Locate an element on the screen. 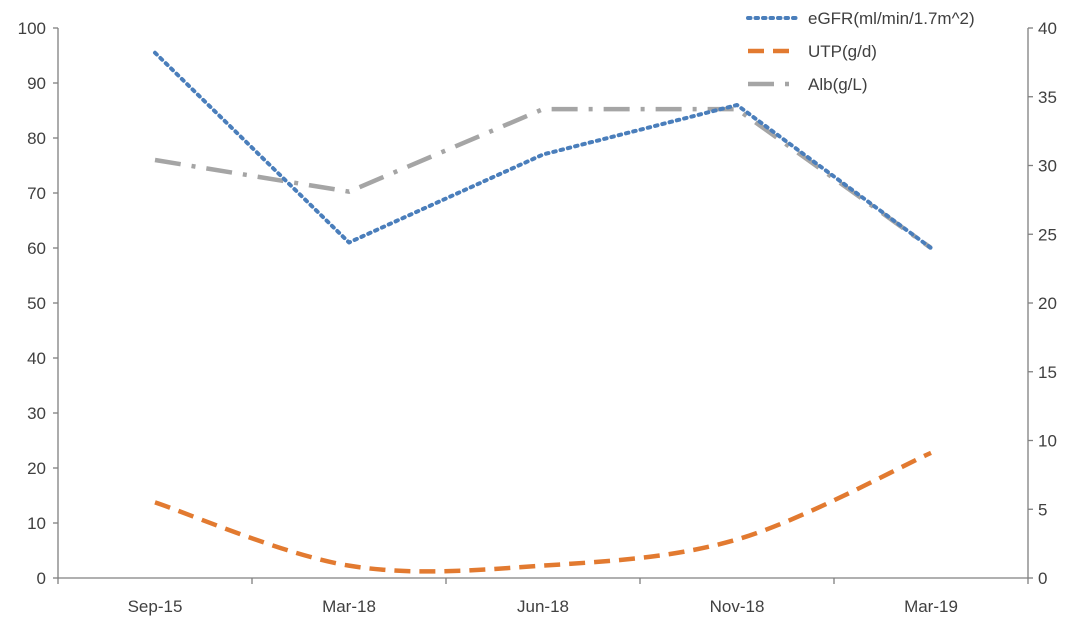  y-right-tick-label: 5 is located at coordinates (1042, 509).